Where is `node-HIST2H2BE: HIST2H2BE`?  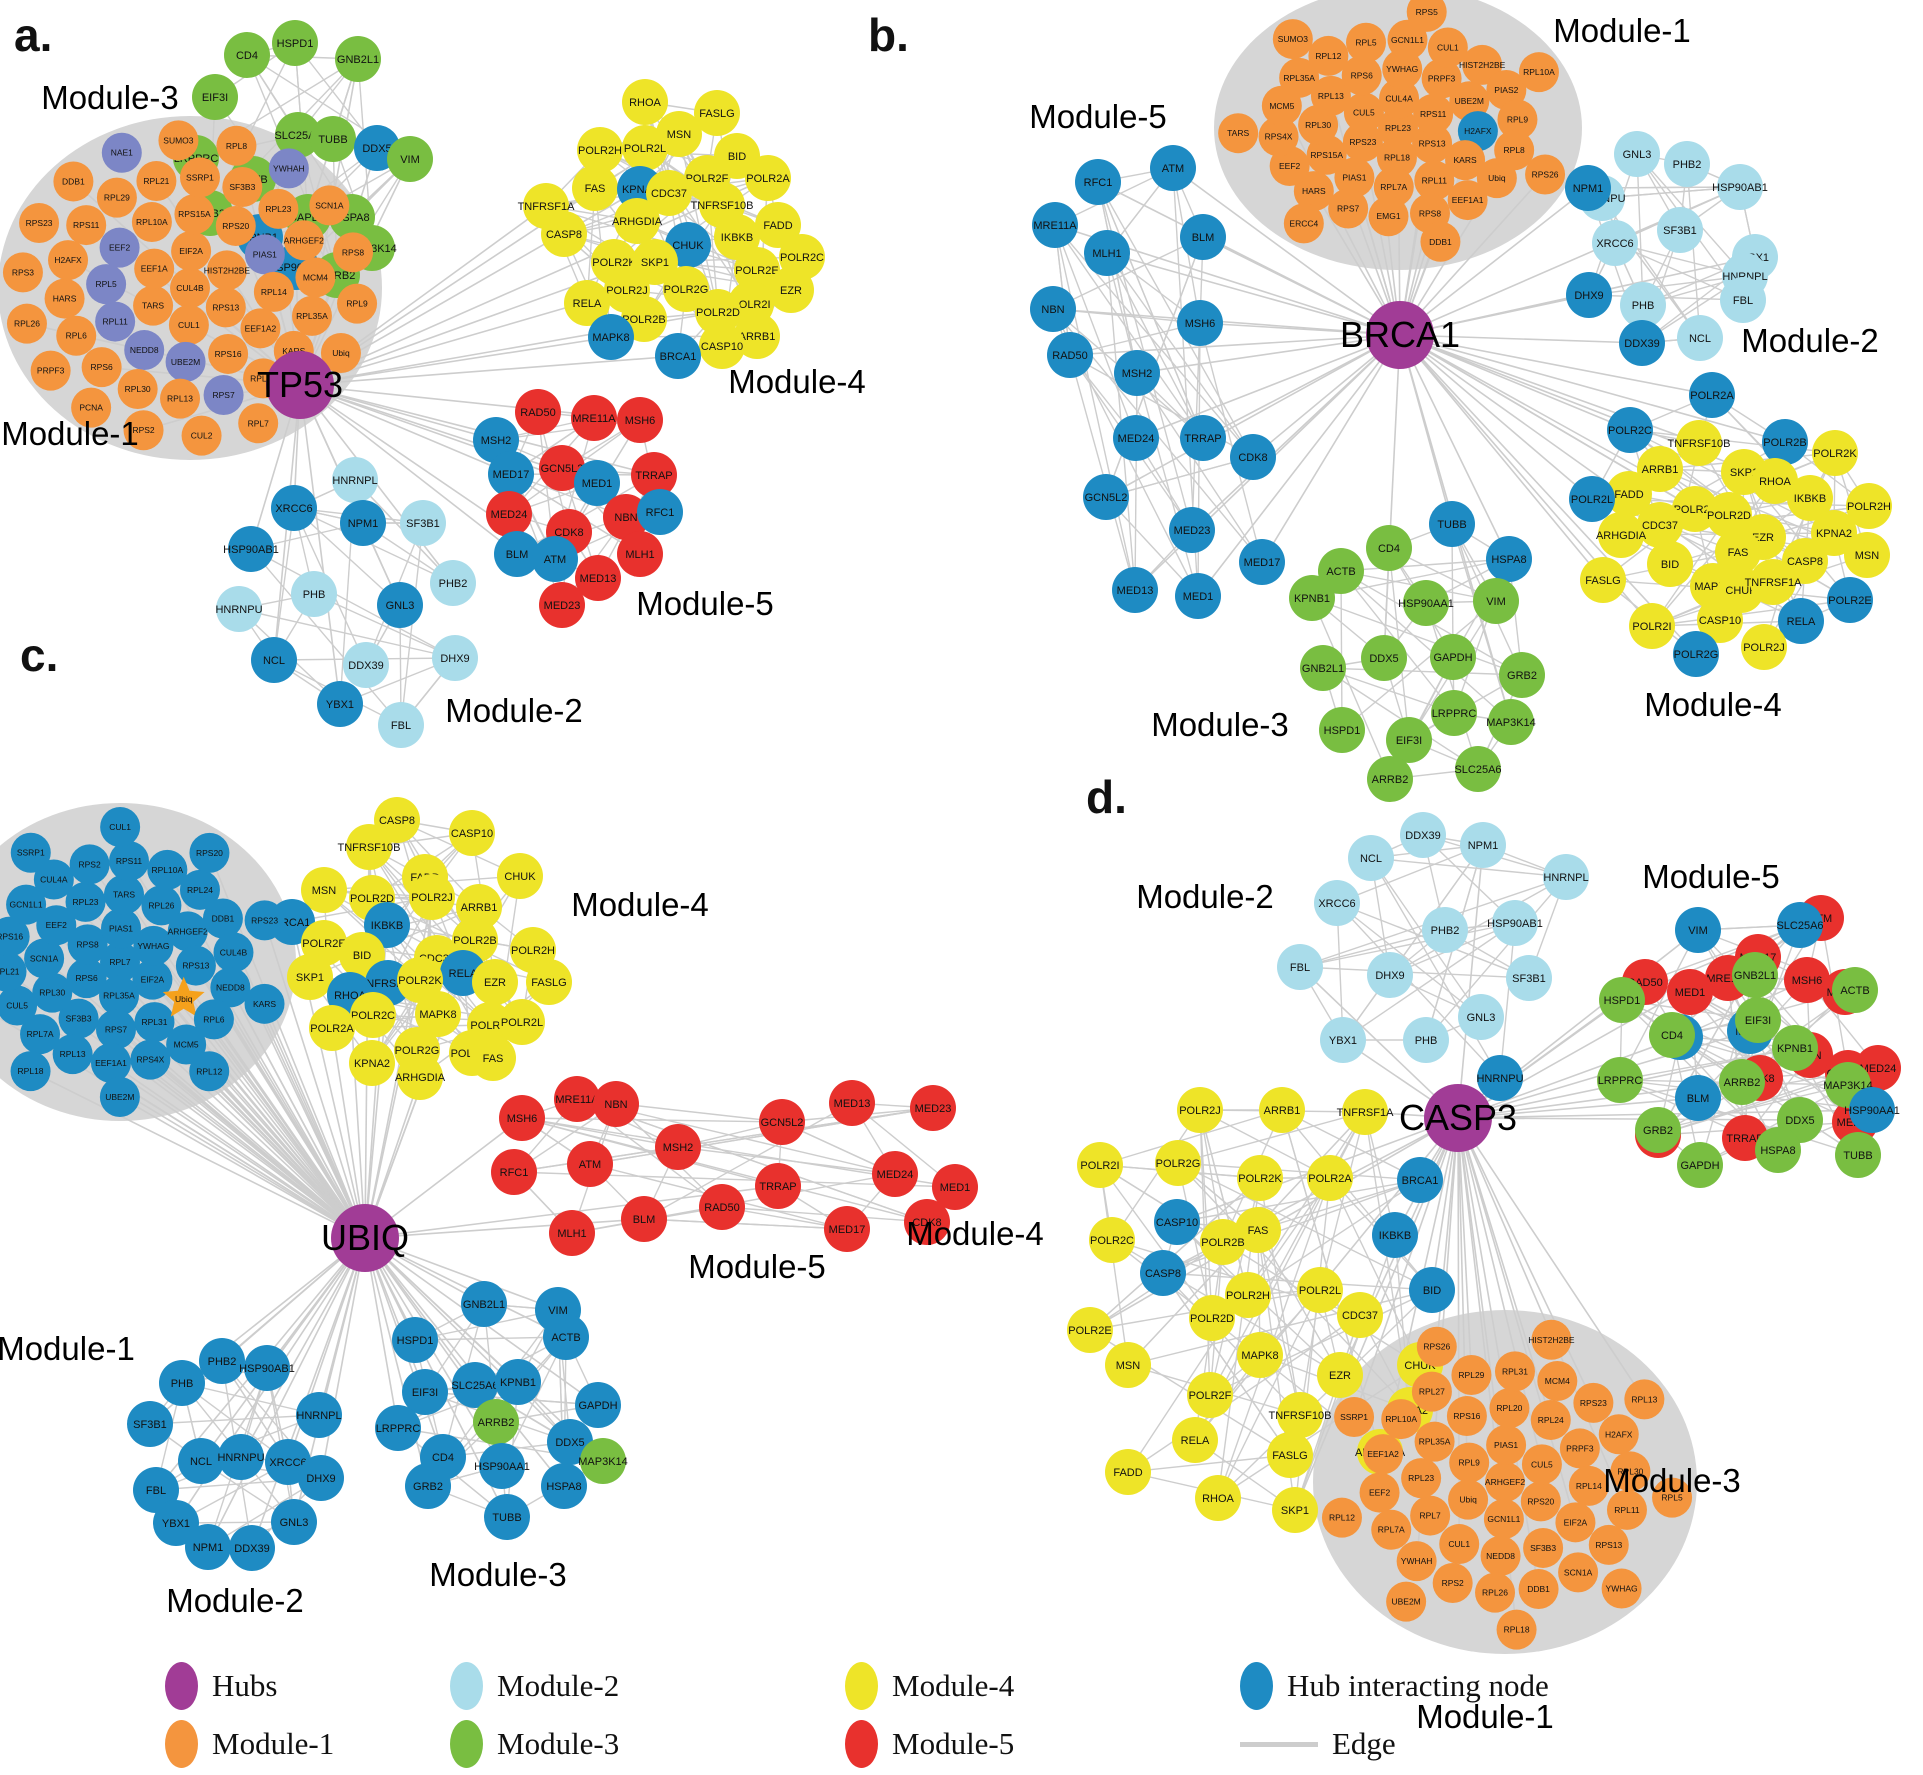 node-HIST2H2BE: HIST2H2BE is located at coordinates (227, 270).